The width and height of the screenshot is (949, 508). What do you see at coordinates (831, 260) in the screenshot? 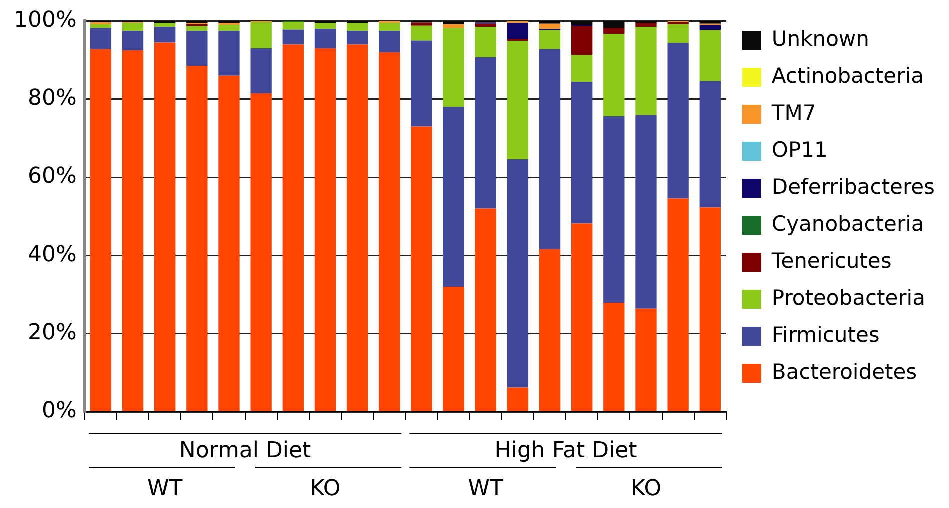
I see `legend-label: Tenericutes` at bounding box center [831, 260].